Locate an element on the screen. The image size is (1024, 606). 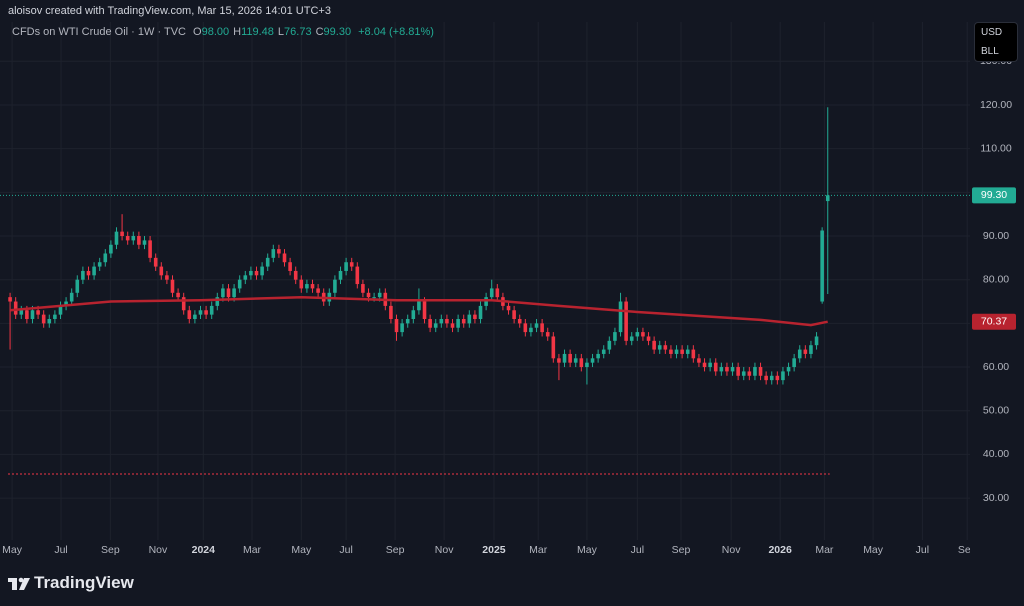
ohlc-value: 119.48 is located at coordinates (257, 32).